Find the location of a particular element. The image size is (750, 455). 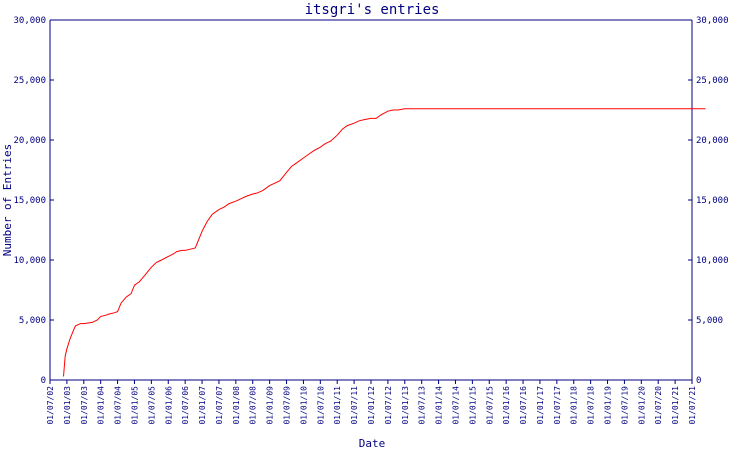

y-tick-label-left: 30,000 is located at coordinates (29, 21).